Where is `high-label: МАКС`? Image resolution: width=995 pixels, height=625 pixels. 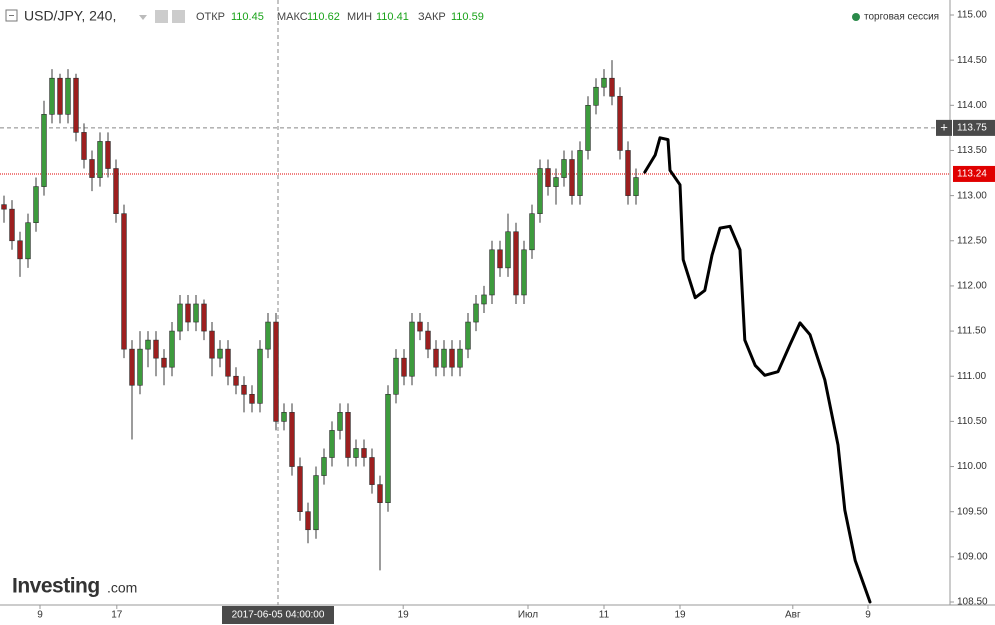
high-label: МАКС is located at coordinates (292, 17).